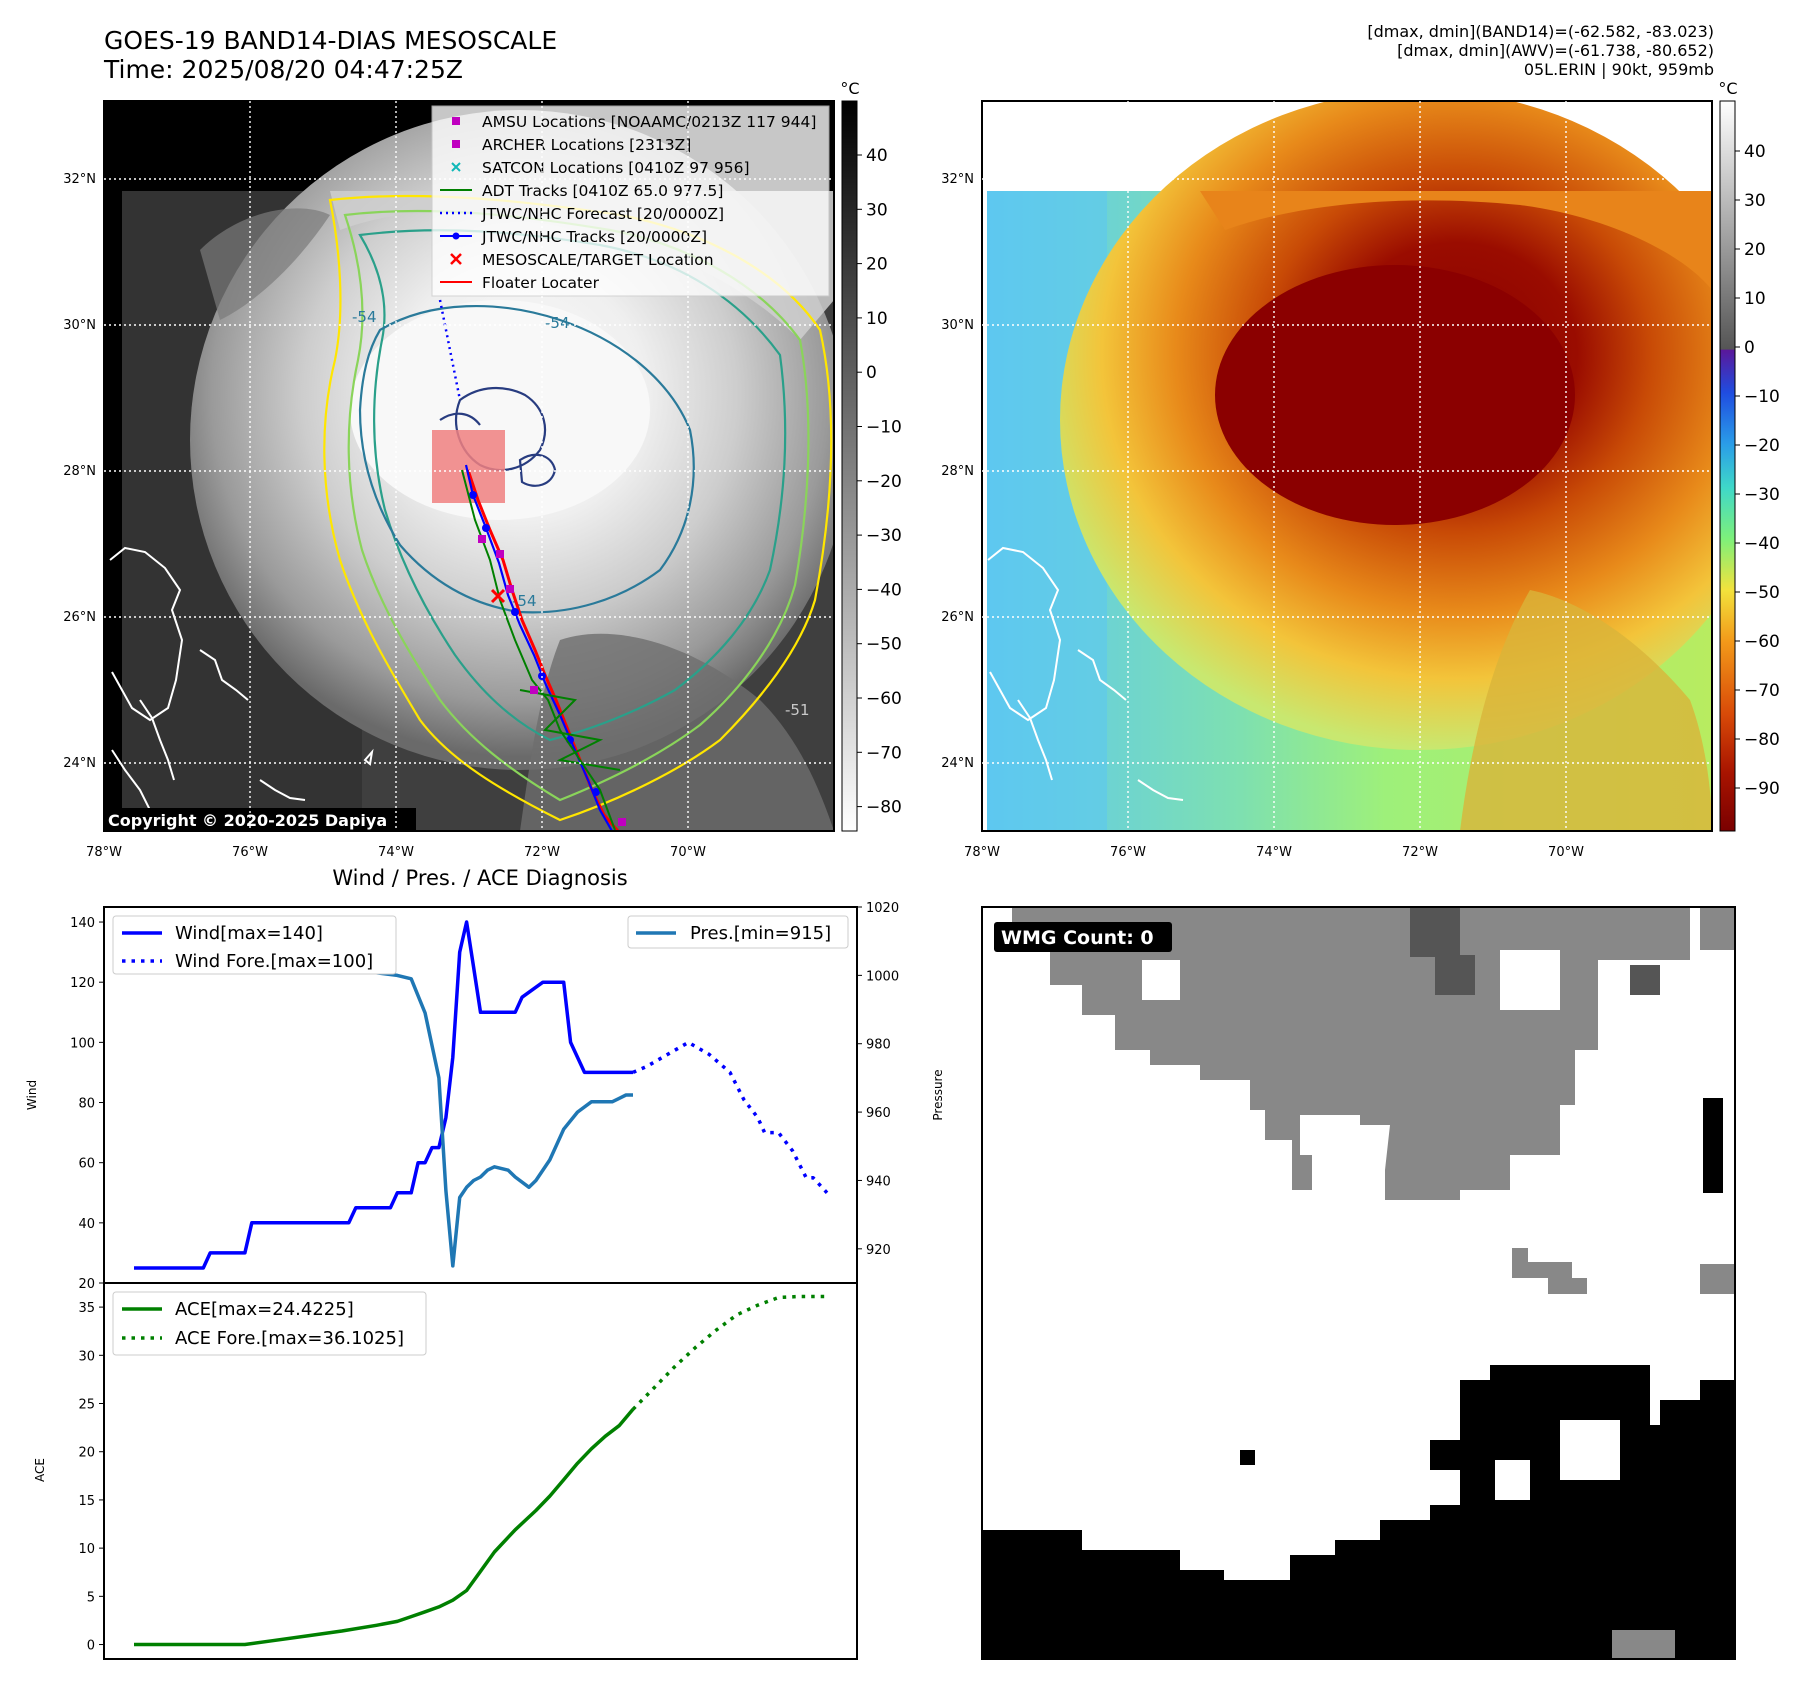 This screenshot has width=1797, height=1690. I want to click on colorbar-tick-label: −20, so click(884, 482).